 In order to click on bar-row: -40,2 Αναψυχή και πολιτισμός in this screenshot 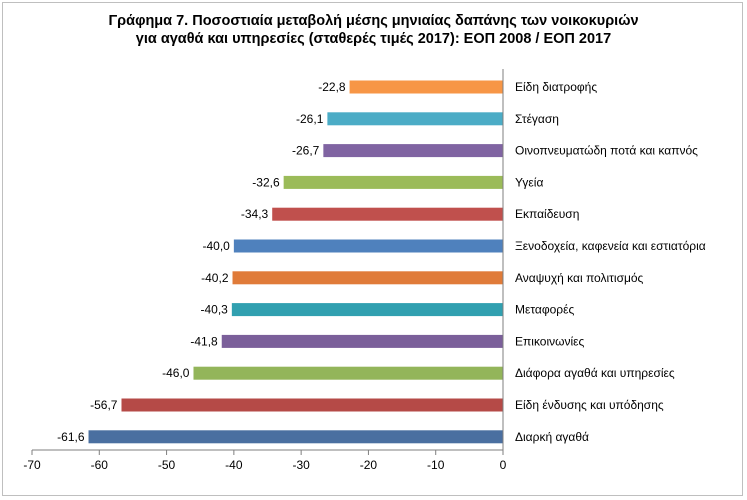, I will do `click(422, 278)`.